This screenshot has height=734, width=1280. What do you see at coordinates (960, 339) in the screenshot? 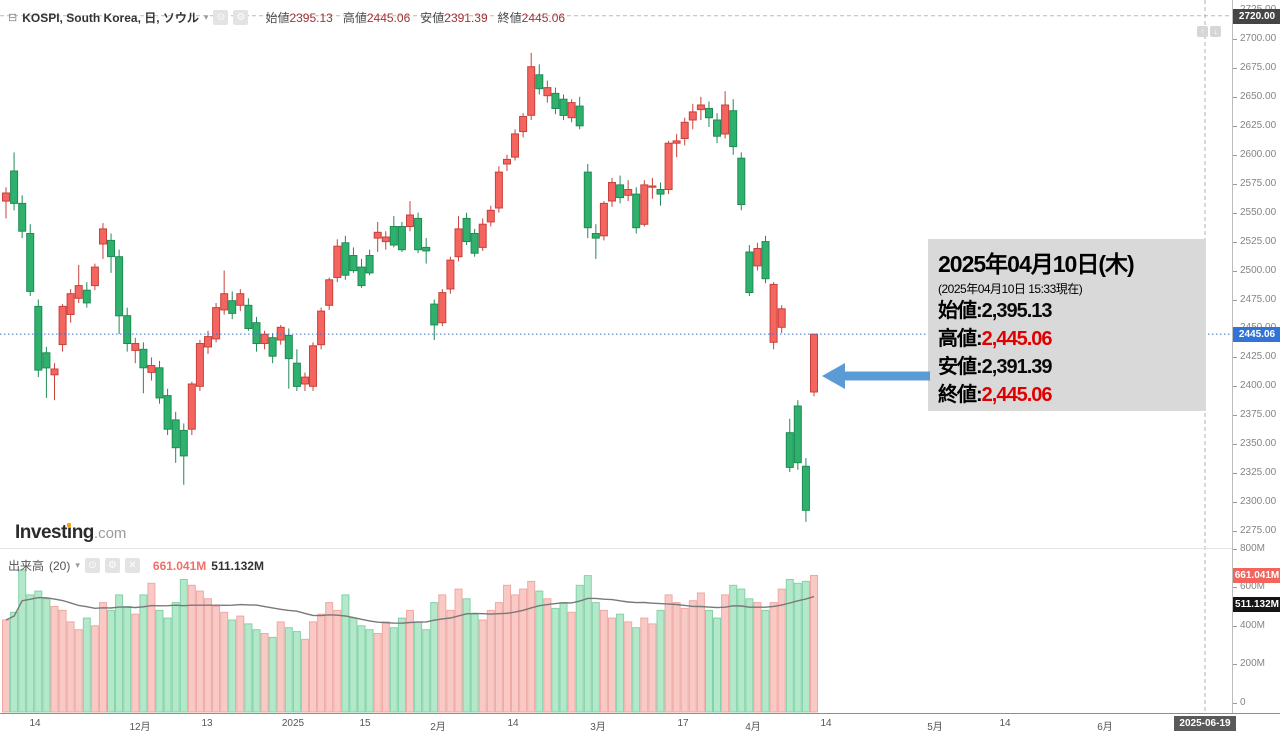
I see `annotation-high-label: 高値:` at bounding box center [960, 339].